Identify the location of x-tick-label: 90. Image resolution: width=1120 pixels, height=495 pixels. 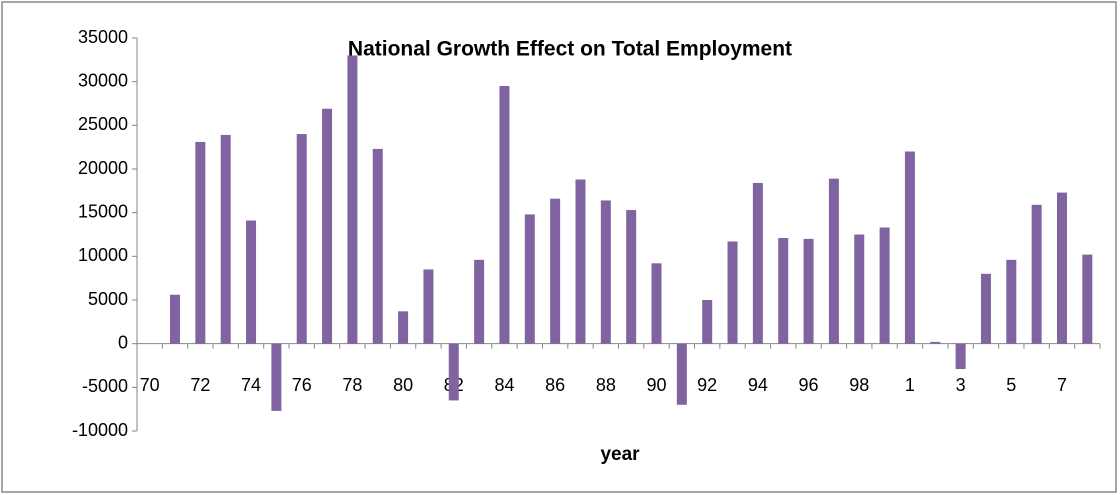
(656, 385).